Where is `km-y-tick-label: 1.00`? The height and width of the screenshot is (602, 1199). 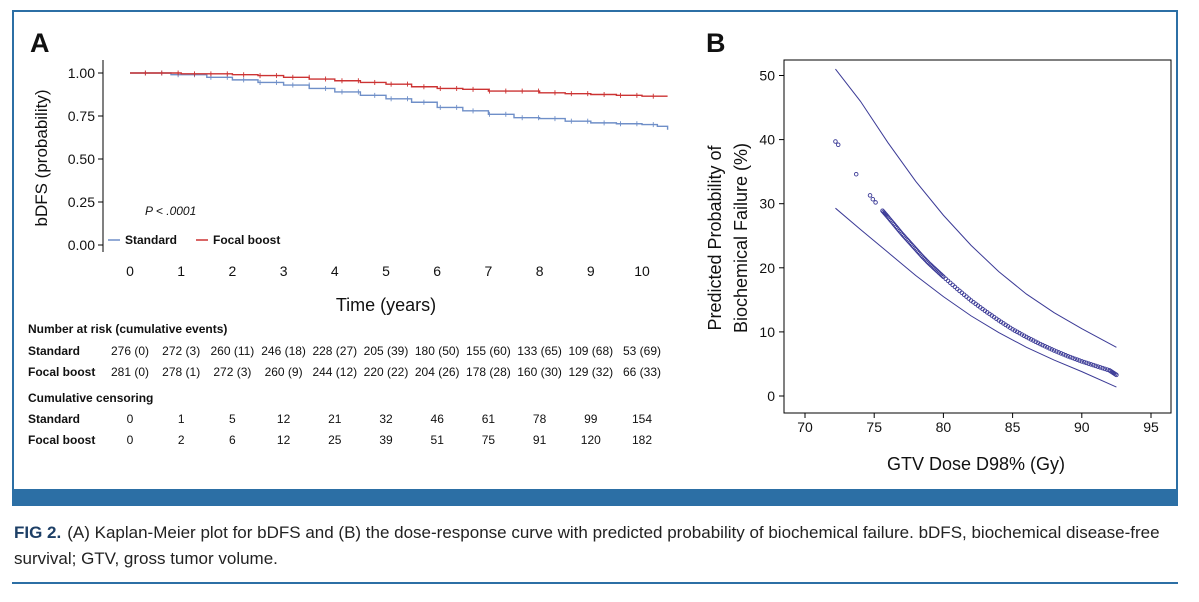 km-y-tick-label: 1.00 is located at coordinates (81, 73).